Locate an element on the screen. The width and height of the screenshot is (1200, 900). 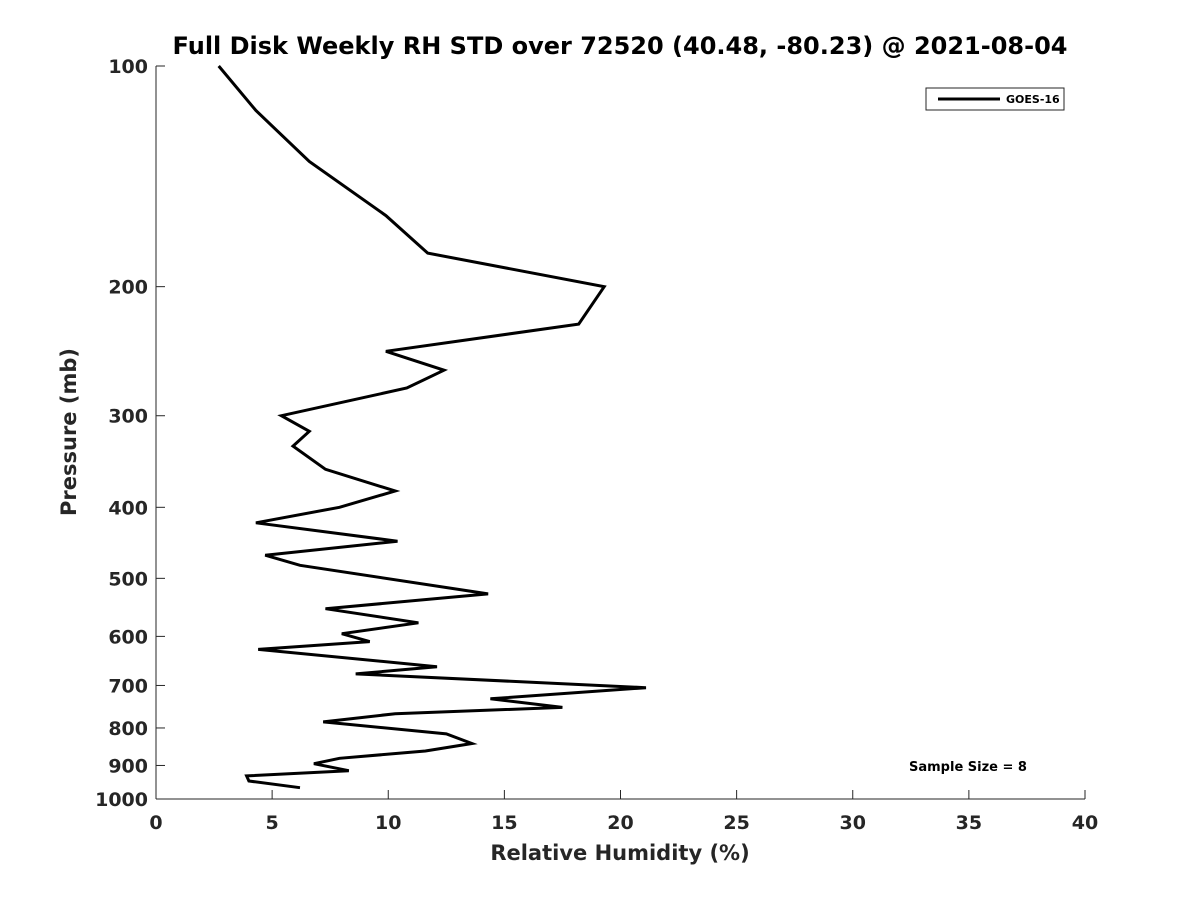
y-tick-label-200: 200 is located at coordinates (128, 288).